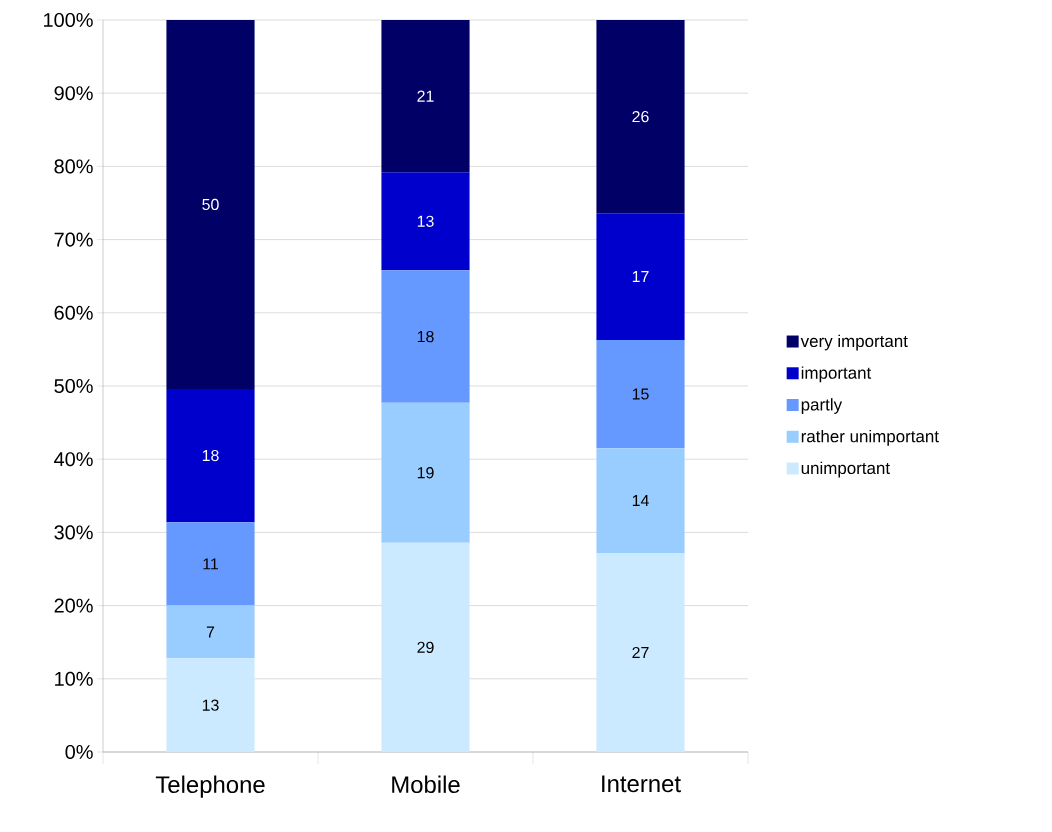 The width and height of the screenshot is (1052, 832). I want to click on data-label: 26, so click(640, 116).